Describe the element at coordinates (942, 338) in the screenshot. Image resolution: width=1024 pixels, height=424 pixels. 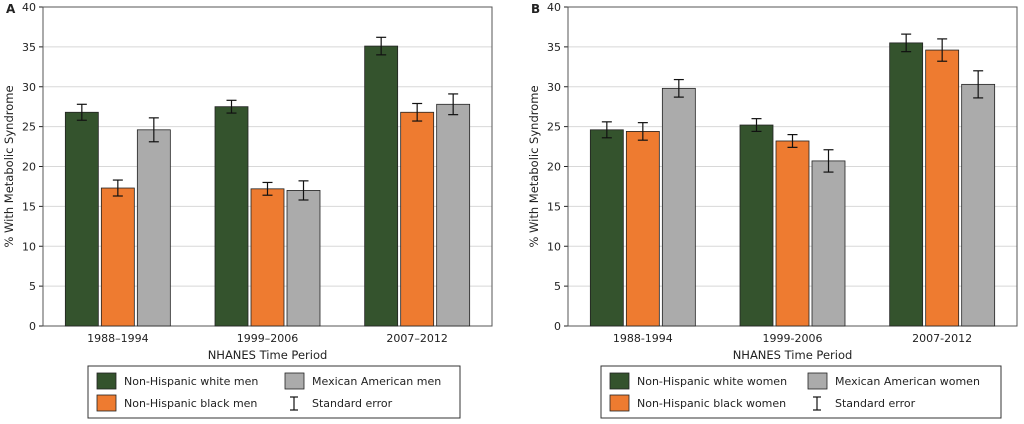
I see `x-tick-label: 2007-2012` at that location.